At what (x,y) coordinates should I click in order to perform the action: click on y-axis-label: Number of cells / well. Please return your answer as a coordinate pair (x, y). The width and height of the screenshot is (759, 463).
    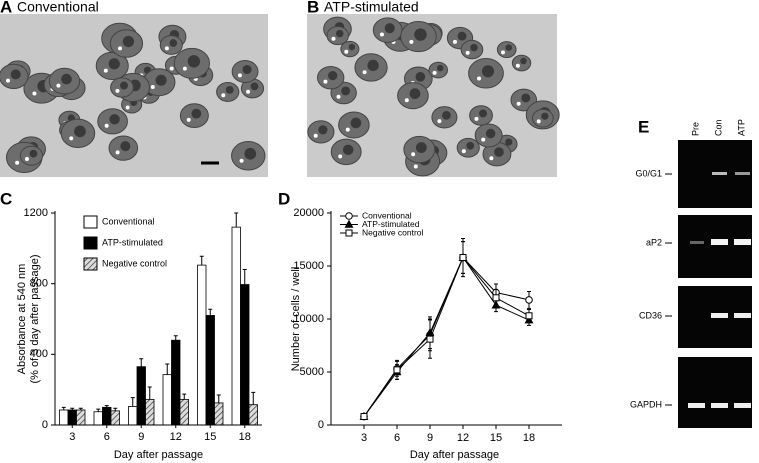
    Looking at the image, I should click on (296, 319).